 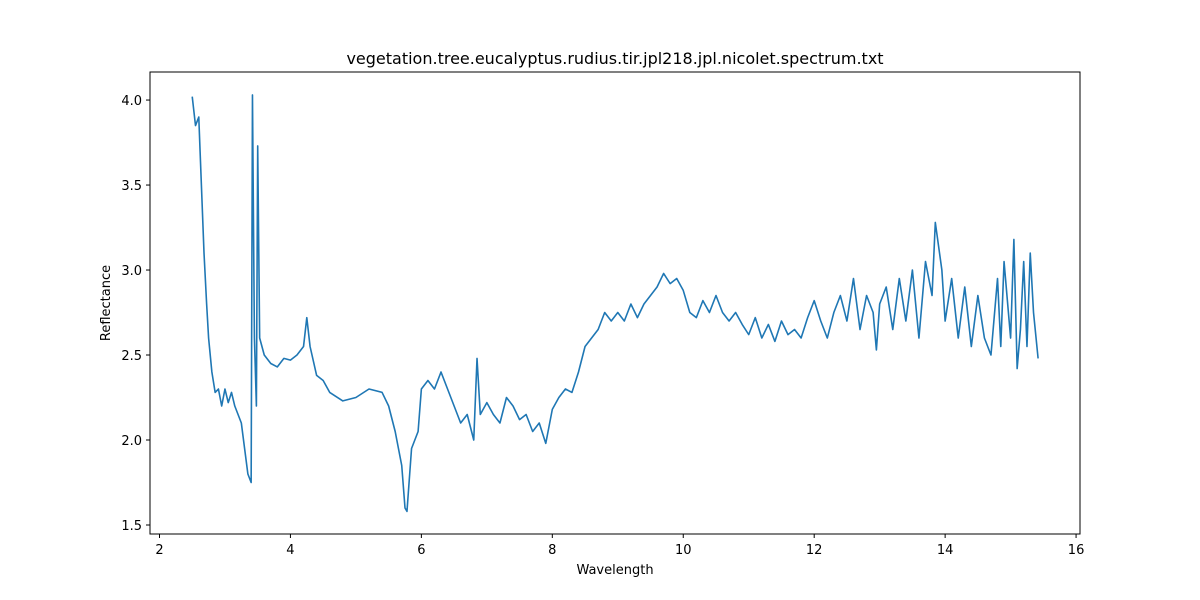 What do you see at coordinates (290, 550) in the screenshot?
I see `x-tick-label: 4` at bounding box center [290, 550].